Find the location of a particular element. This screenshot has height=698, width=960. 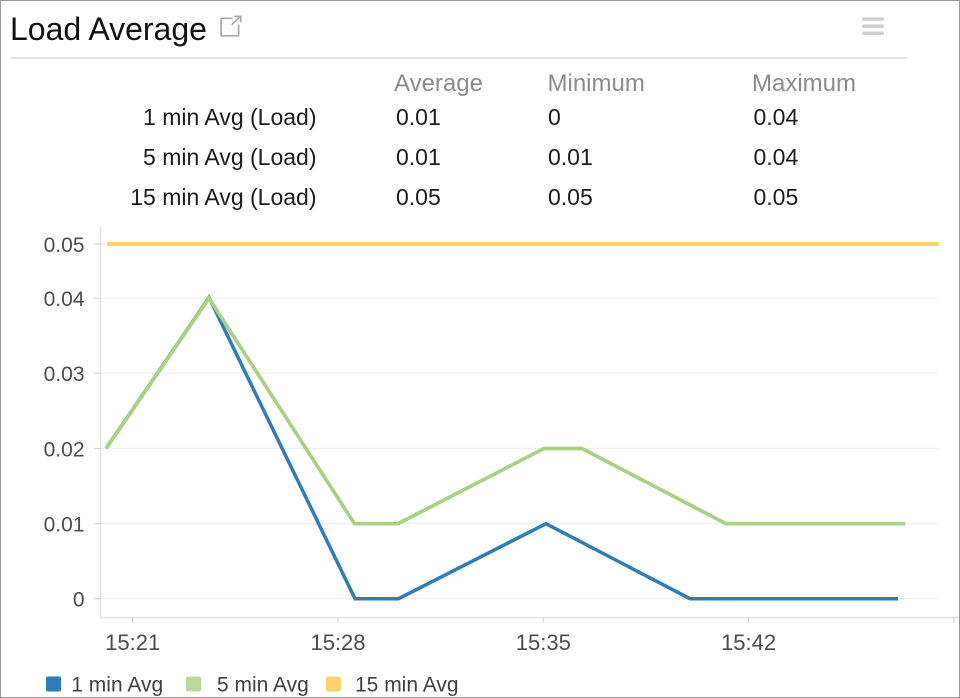

svg-text: 15 min Avg is located at coordinates (407, 685).